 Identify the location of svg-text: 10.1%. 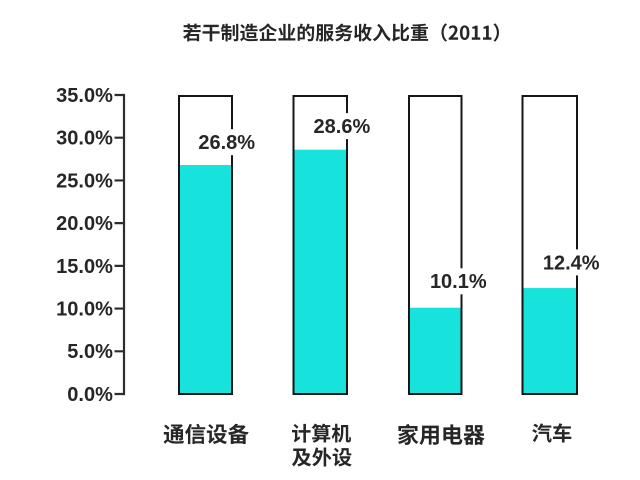
(458, 282).